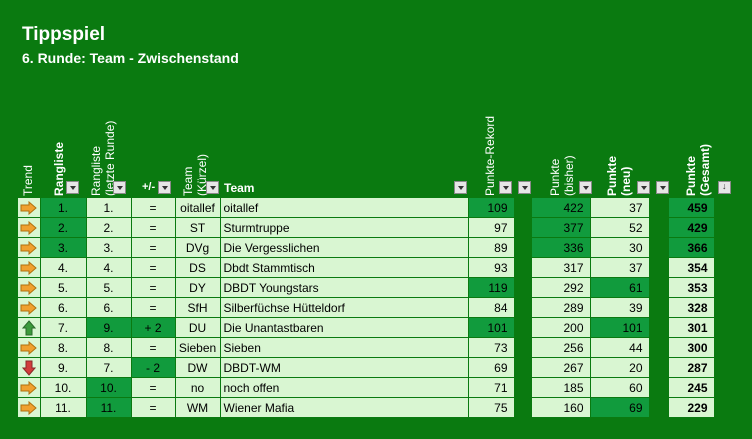 The image size is (752, 439). Describe the element at coordinates (344, 347) in the screenshot. I see `team-cell: Sieben` at that location.